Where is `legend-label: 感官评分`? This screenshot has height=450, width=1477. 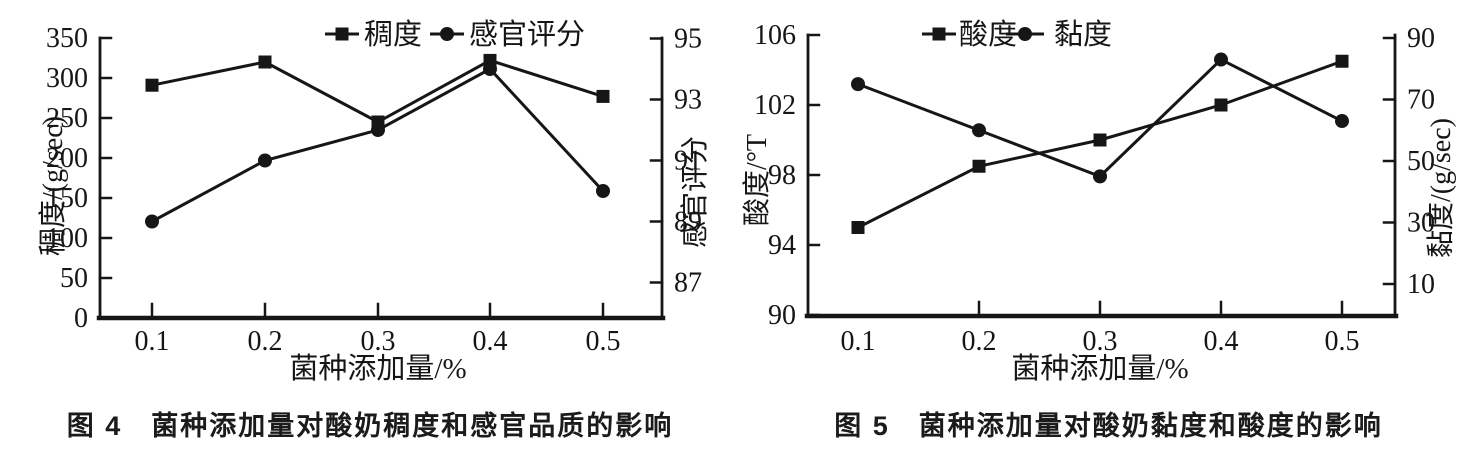
legend-label: 感官评分 is located at coordinates (527, 34).